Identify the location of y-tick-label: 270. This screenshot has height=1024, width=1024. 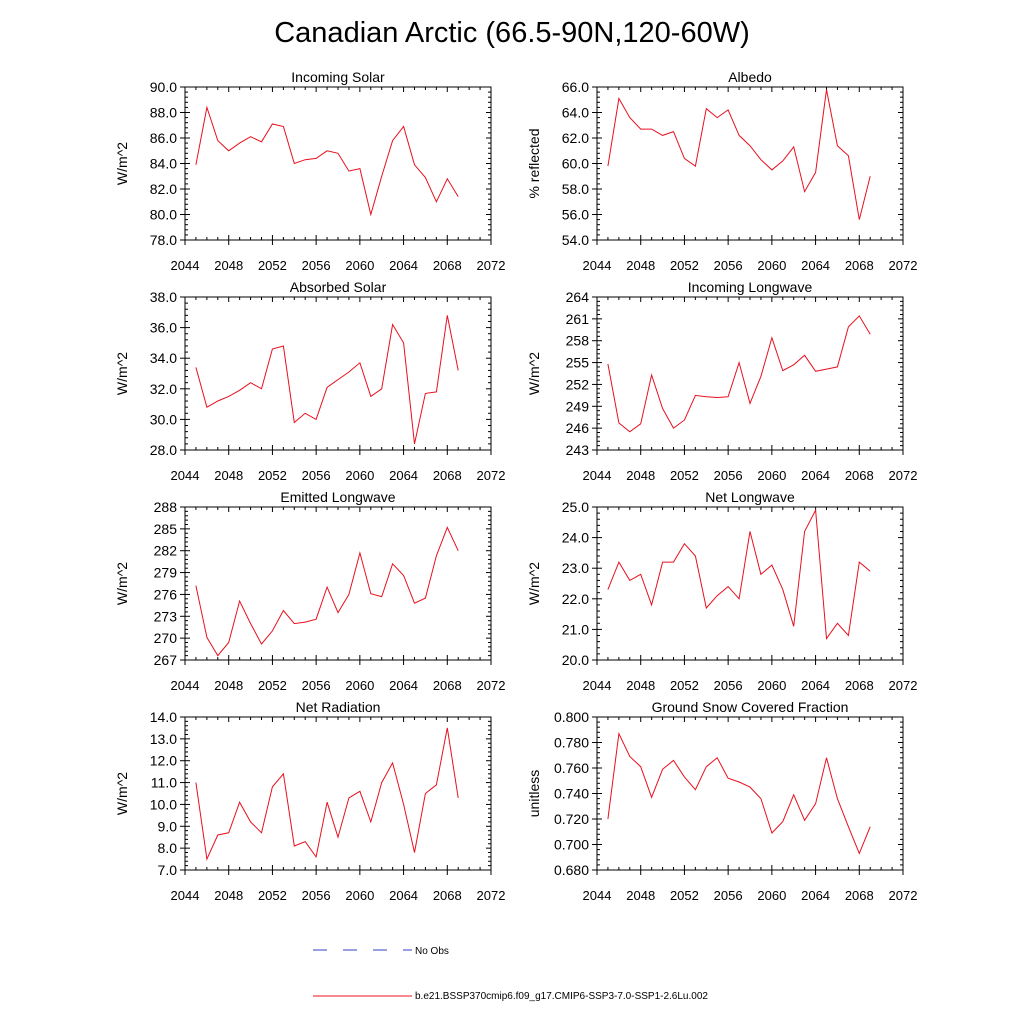
(166, 638).